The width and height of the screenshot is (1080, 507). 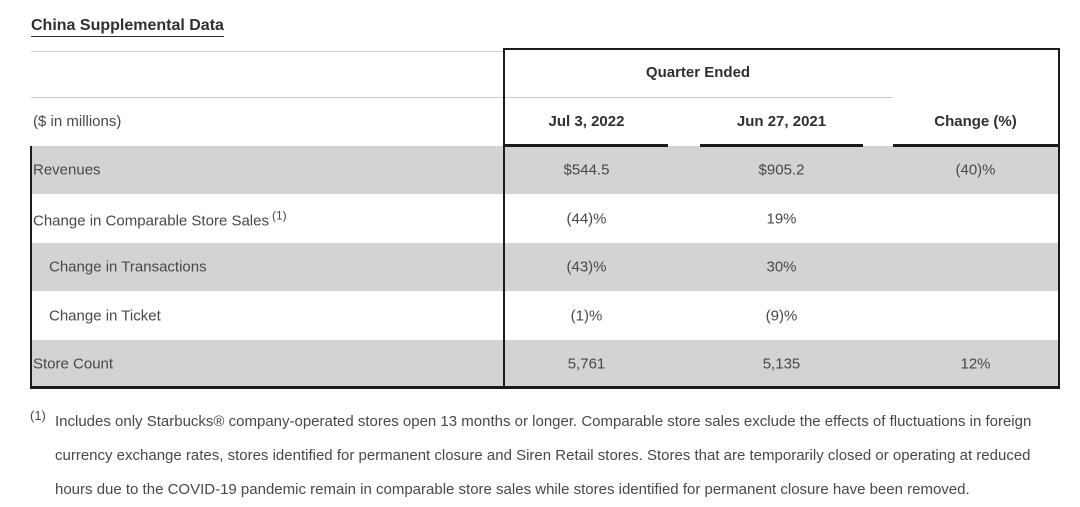 I want to click on row-label: Store Count, so click(x=73, y=364).